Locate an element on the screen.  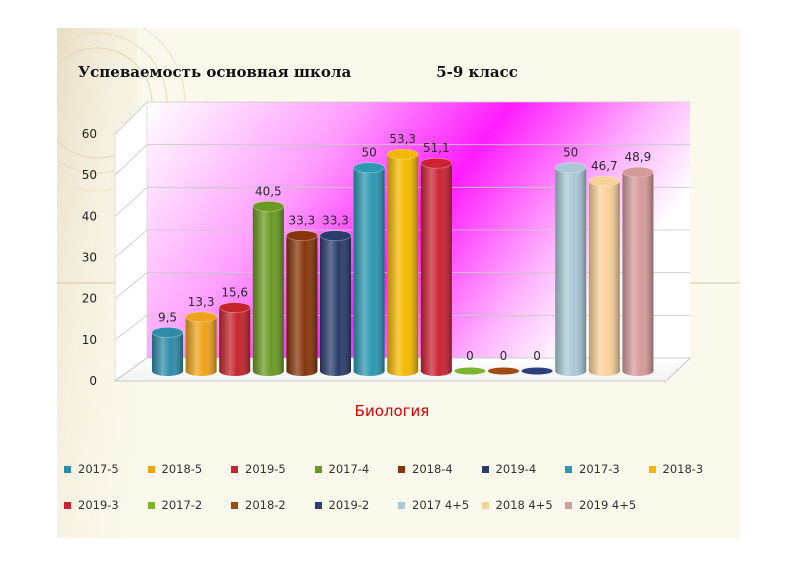
y-tick-label: 60 is located at coordinates (89, 134).